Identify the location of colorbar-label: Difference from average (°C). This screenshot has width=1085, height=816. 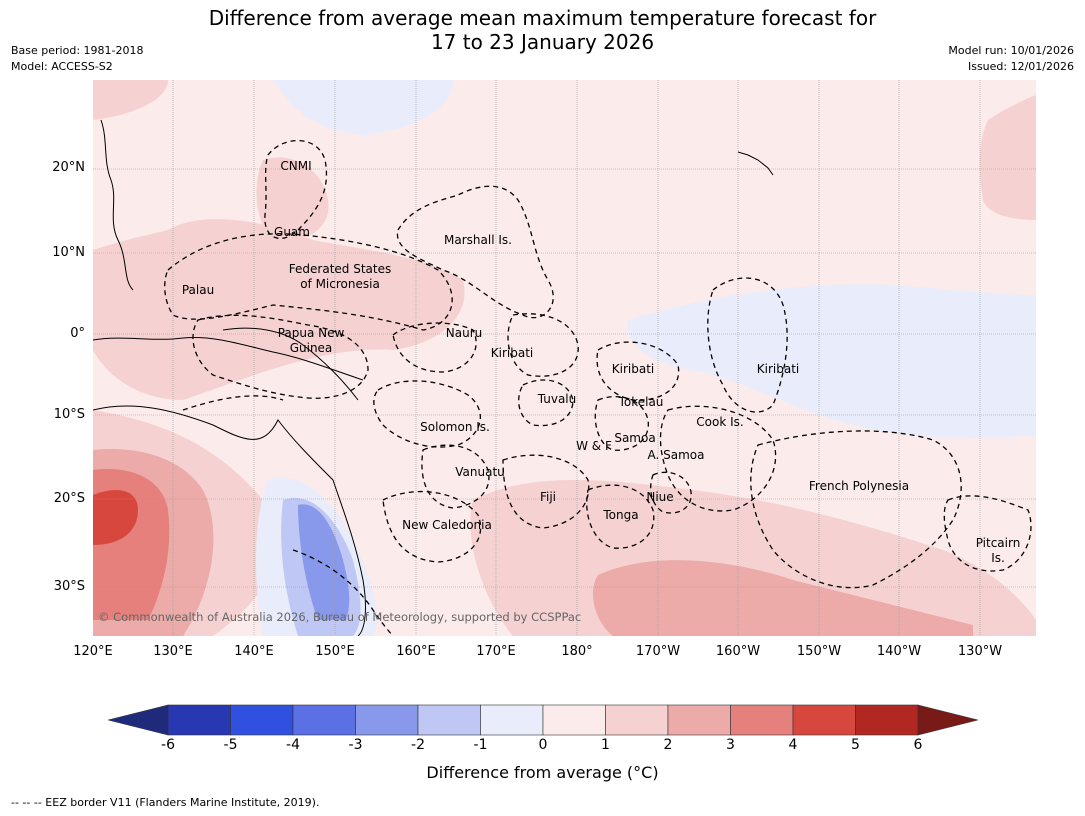
(542, 772).